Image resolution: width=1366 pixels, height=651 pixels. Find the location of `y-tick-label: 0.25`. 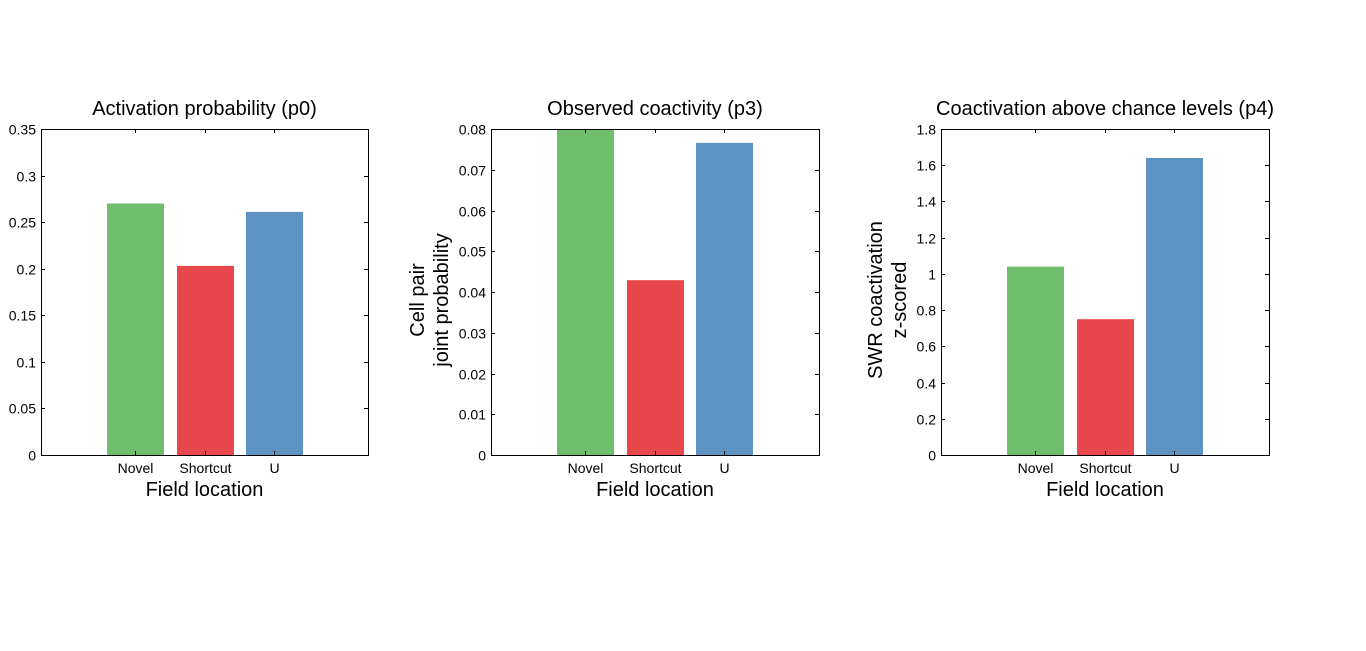

y-tick-label: 0.25 is located at coordinates (22, 223).